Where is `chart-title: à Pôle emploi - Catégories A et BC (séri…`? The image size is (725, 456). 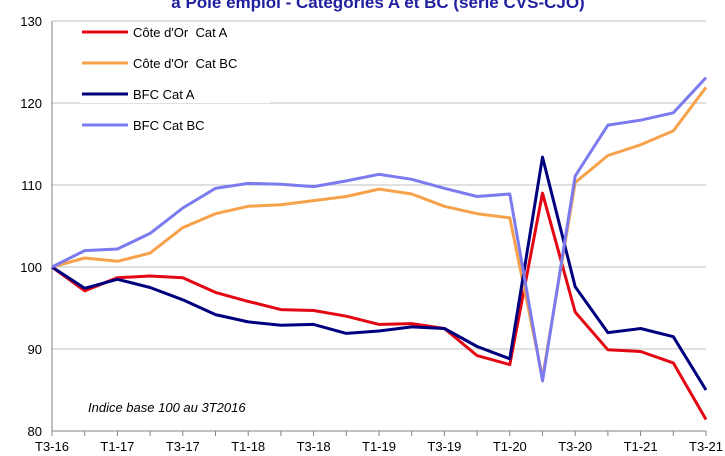 chart-title: à Pôle emploi - Catégories A et BC (séri… is located at coordinates (377, 6).